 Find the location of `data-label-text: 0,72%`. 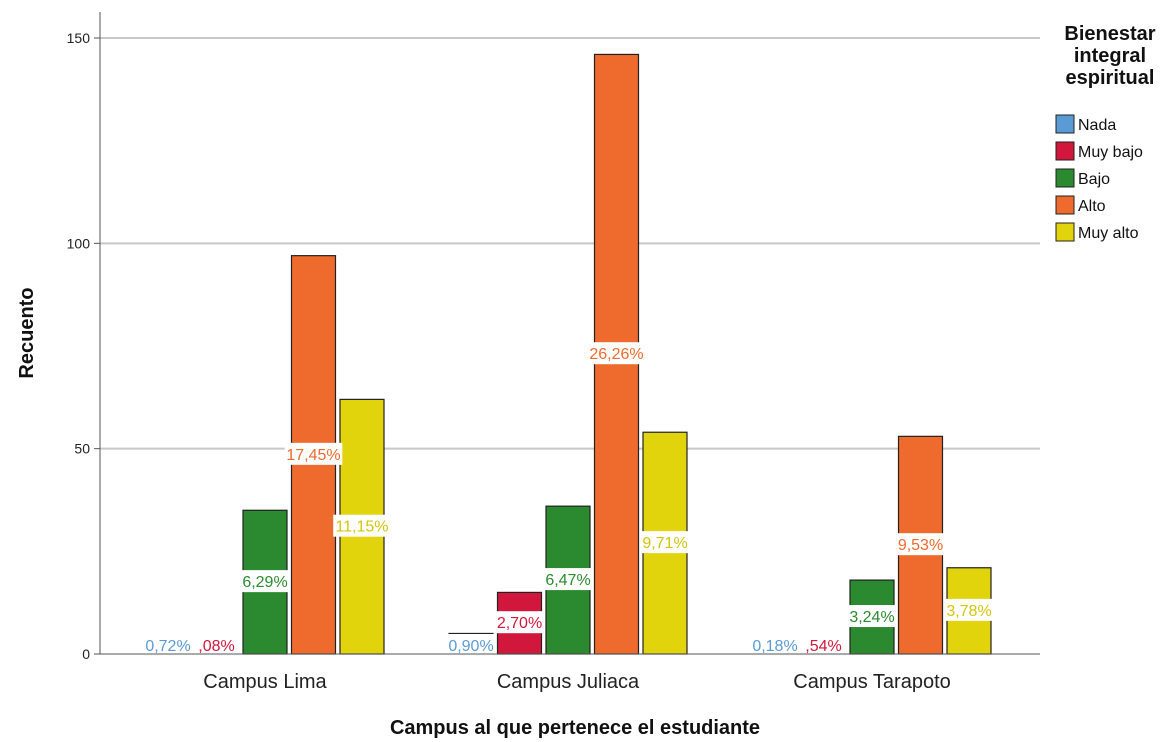

data-label-text: 0,72% is located at coordinates (167, 646).